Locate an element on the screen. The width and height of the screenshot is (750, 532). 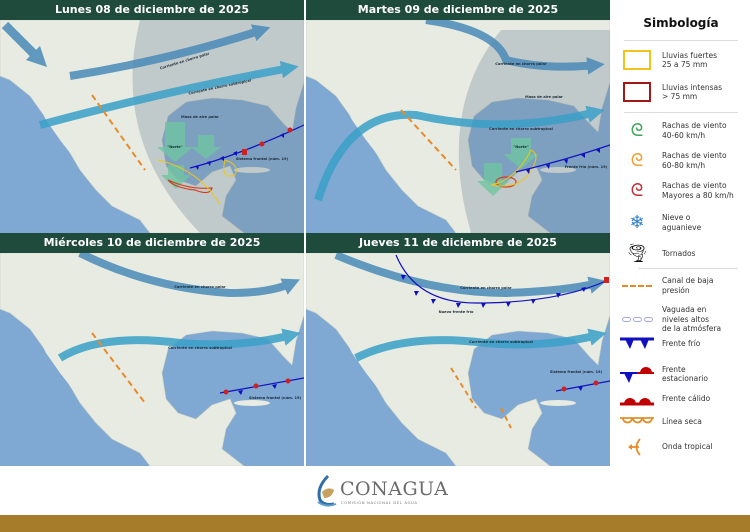
red-rectangle-icon is located at coordinates (637, 92).